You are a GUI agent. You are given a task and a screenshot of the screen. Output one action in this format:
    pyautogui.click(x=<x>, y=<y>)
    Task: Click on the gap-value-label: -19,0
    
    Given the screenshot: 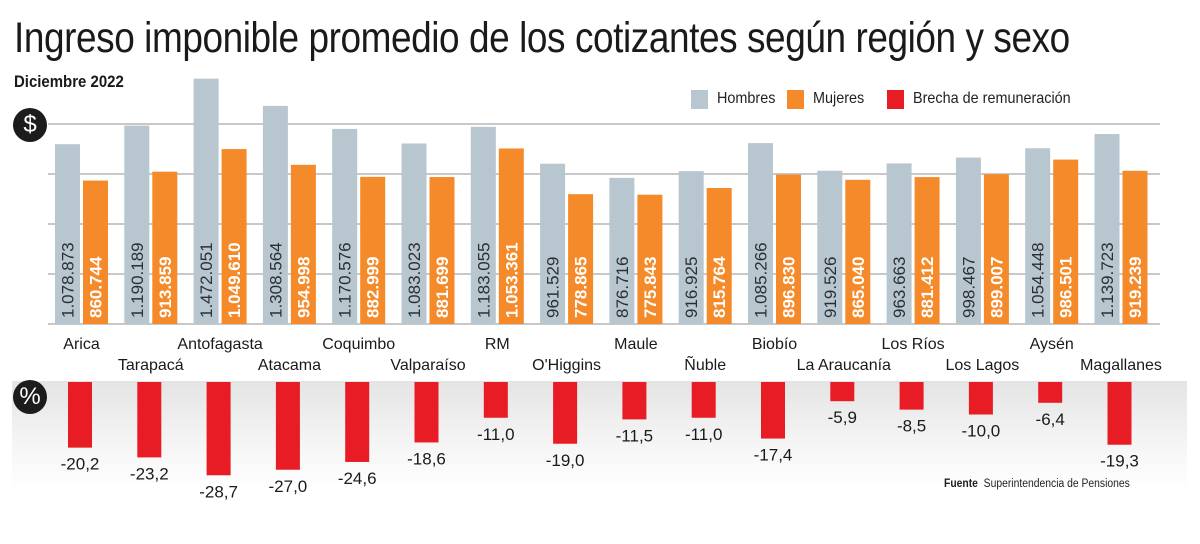 What is the action you would take?
    pyautogui.click(x=565, y=460)
    